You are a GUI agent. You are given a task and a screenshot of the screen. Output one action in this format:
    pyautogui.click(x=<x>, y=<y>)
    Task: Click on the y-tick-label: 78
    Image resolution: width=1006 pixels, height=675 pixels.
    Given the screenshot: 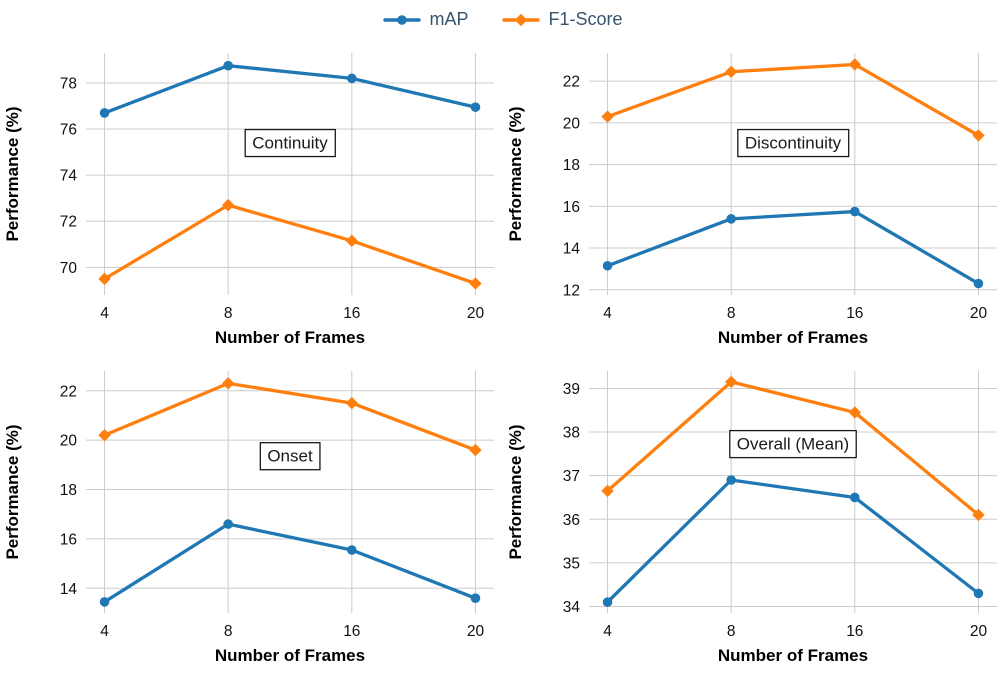 What is the action you would take?
    pyautogui.click(x=68, y=83)
    